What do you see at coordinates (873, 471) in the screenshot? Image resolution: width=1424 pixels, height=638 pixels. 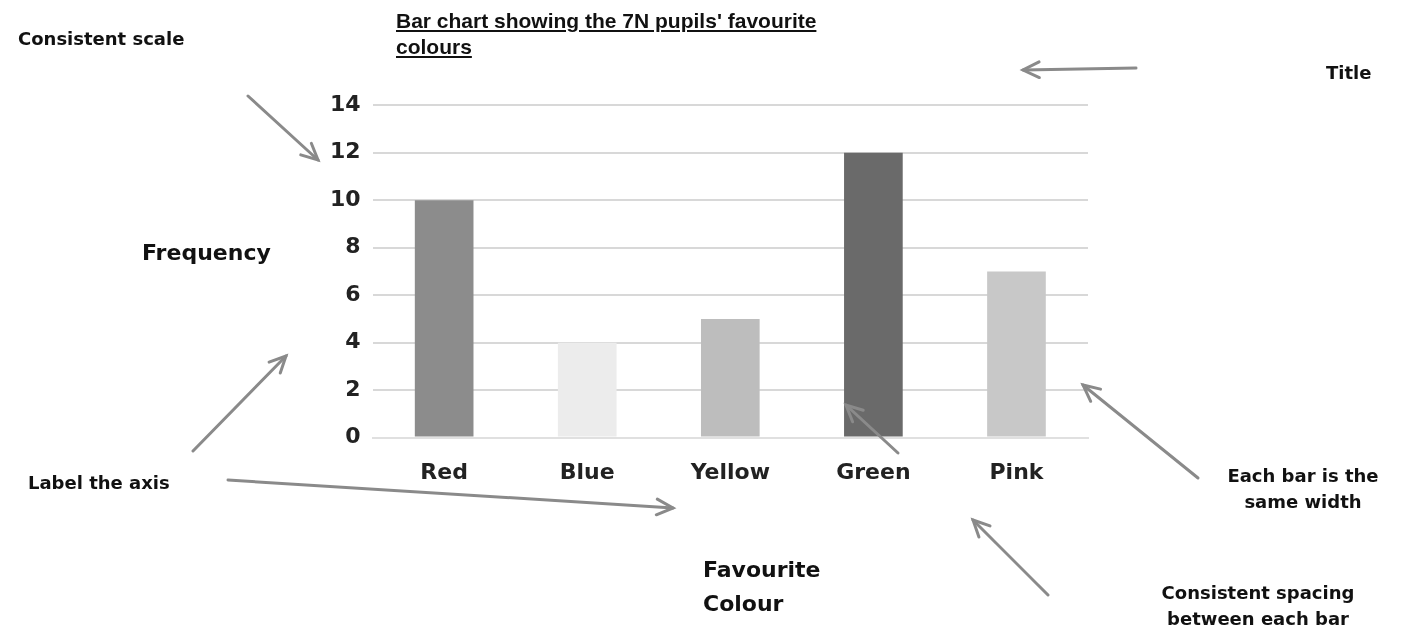 I see `x-tick-label: Green` at bounding box center [873, 471].